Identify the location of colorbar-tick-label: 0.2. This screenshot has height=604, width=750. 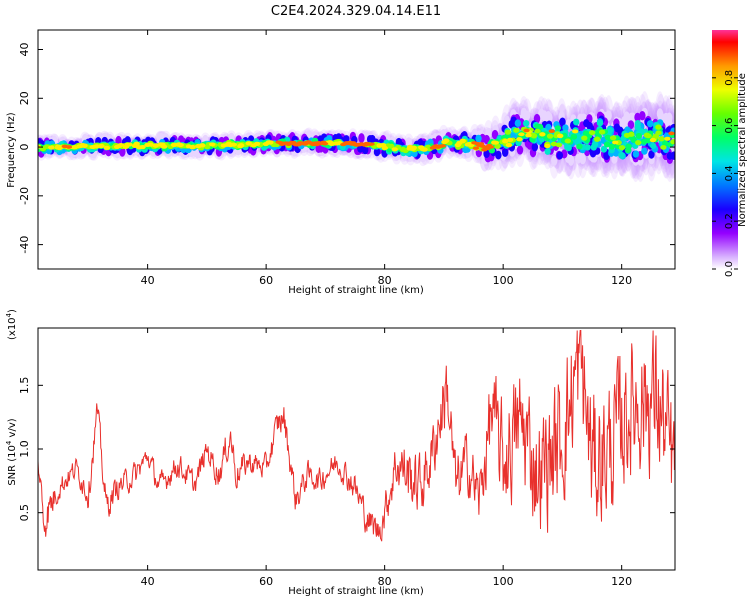
(729, 221).